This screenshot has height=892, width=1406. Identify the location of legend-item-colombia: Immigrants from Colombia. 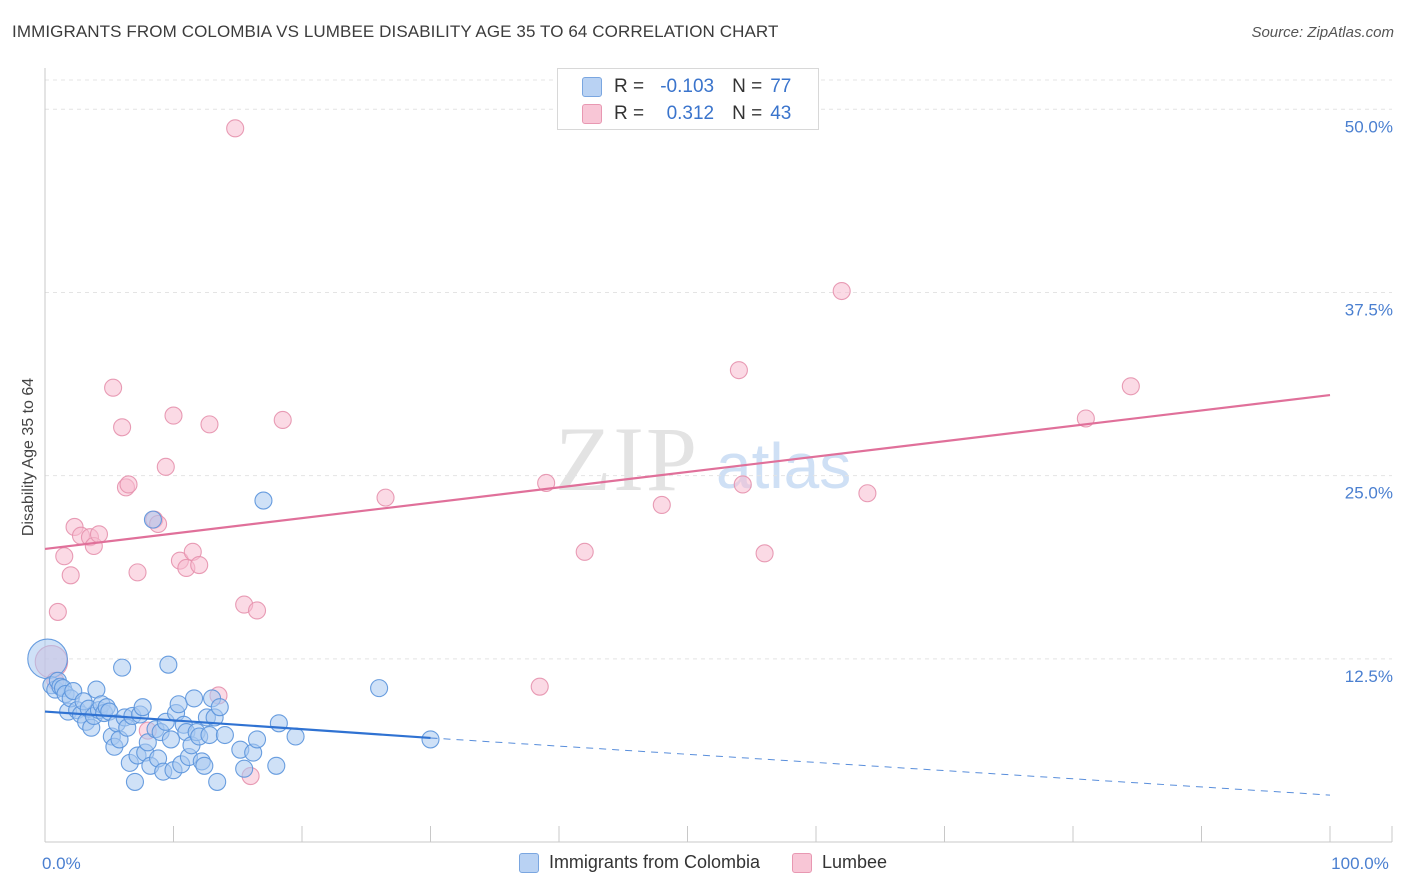
(639, 862).